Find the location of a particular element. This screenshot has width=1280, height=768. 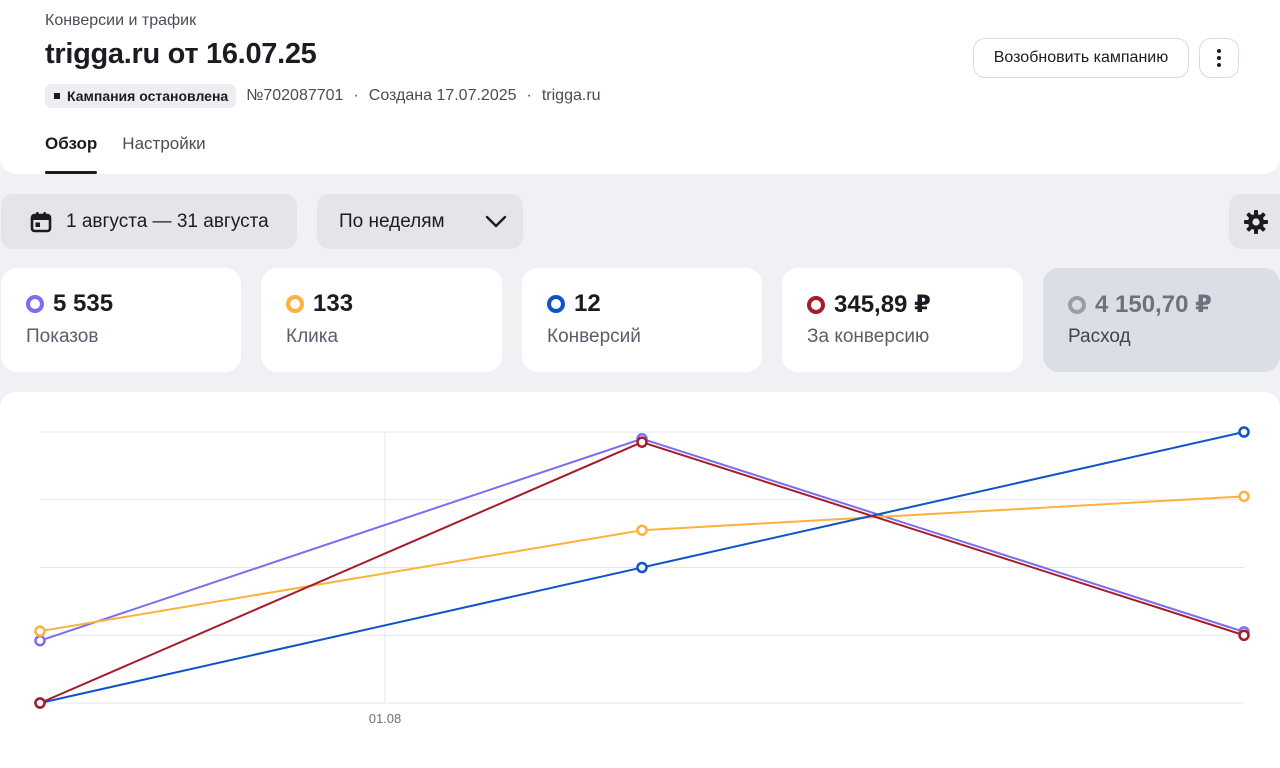

metric-label: Показов is located at coordinates (62, 336).